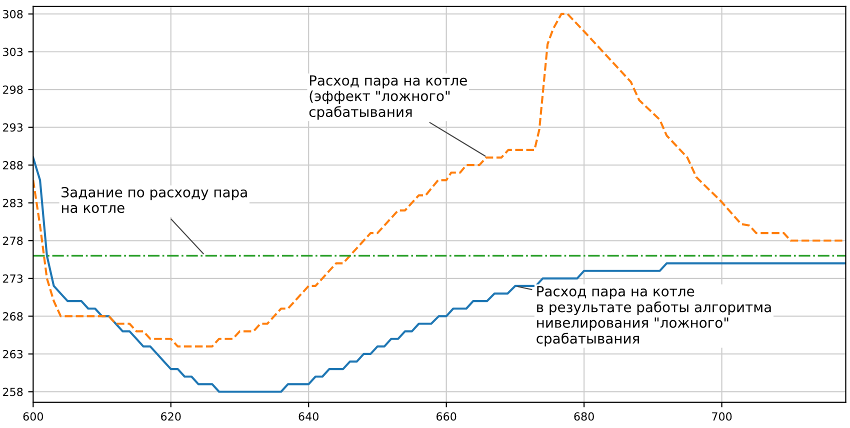 This screenshot has width=850, height=428. What do you see at coordinates (446, 416) in the screenshot?
I see `x-tick-label: 660` at bounding box center [446, 416].